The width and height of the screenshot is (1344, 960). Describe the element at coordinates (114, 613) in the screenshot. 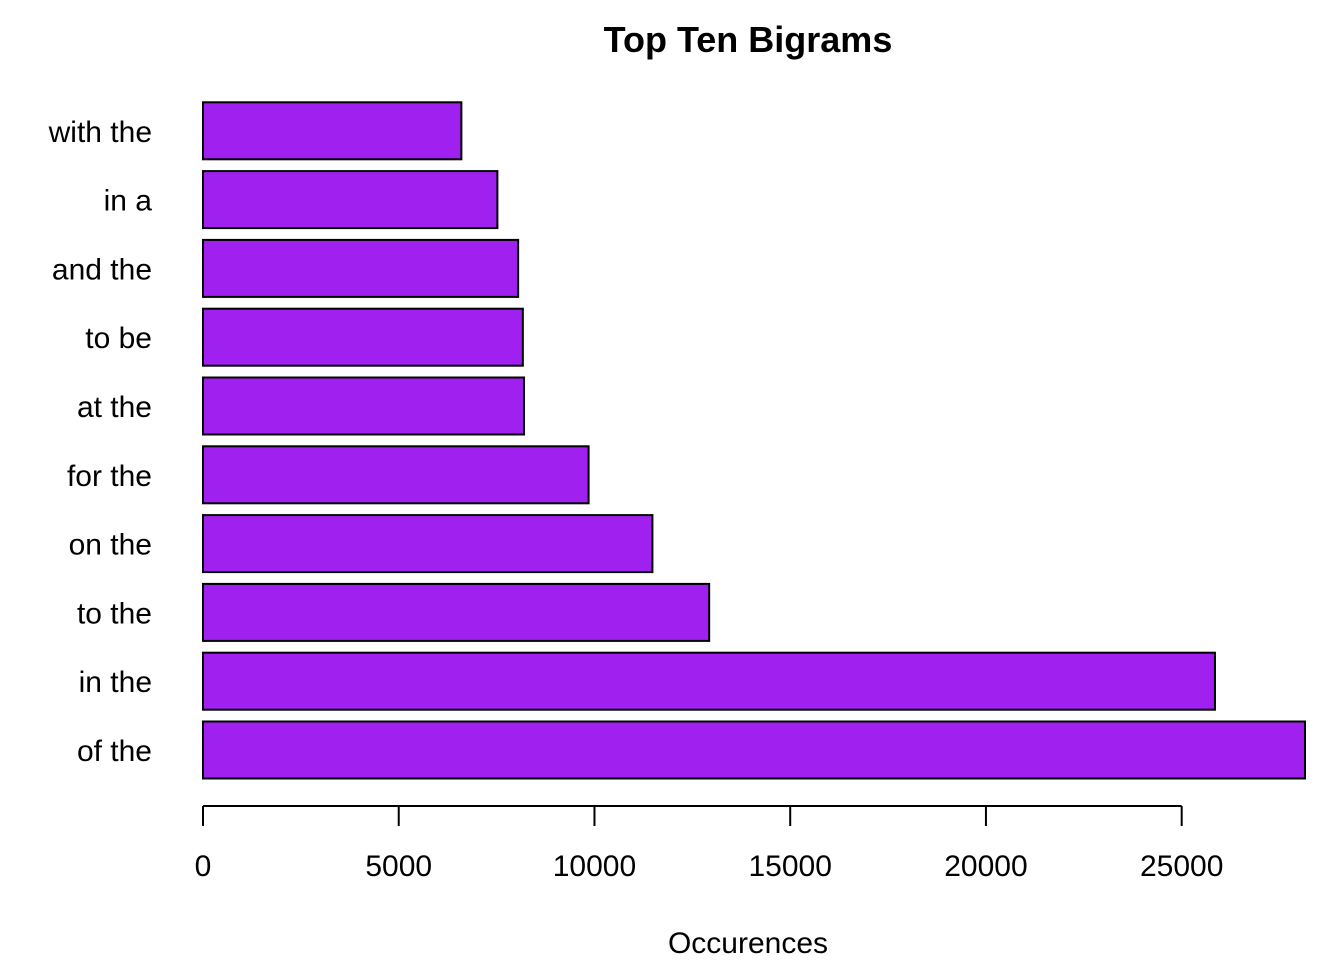

I see `category-label: to the` at that location.